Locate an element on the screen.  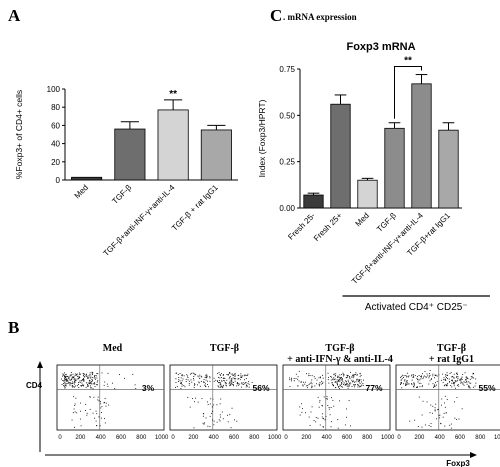
facs-percent: 77% is located at coordinates (373, 388).